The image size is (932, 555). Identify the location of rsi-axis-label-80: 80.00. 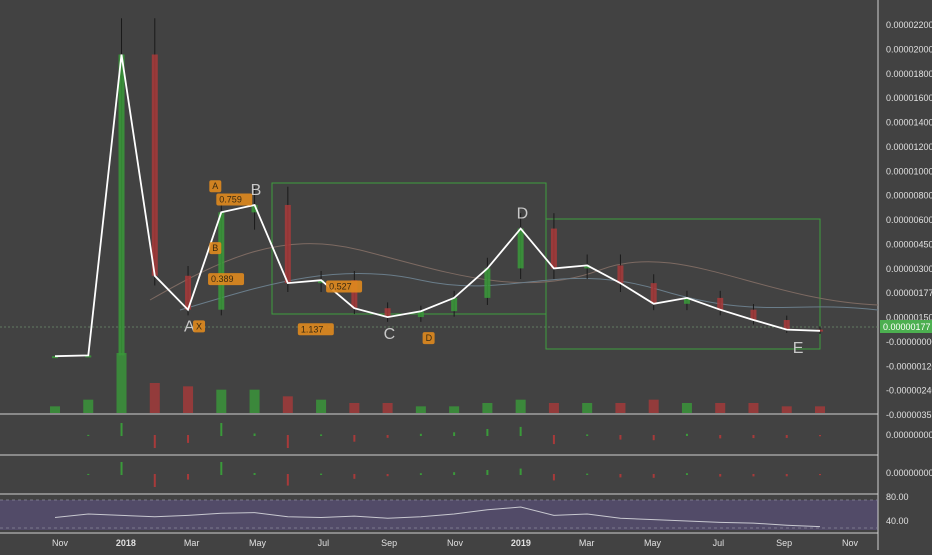
(897, 497).